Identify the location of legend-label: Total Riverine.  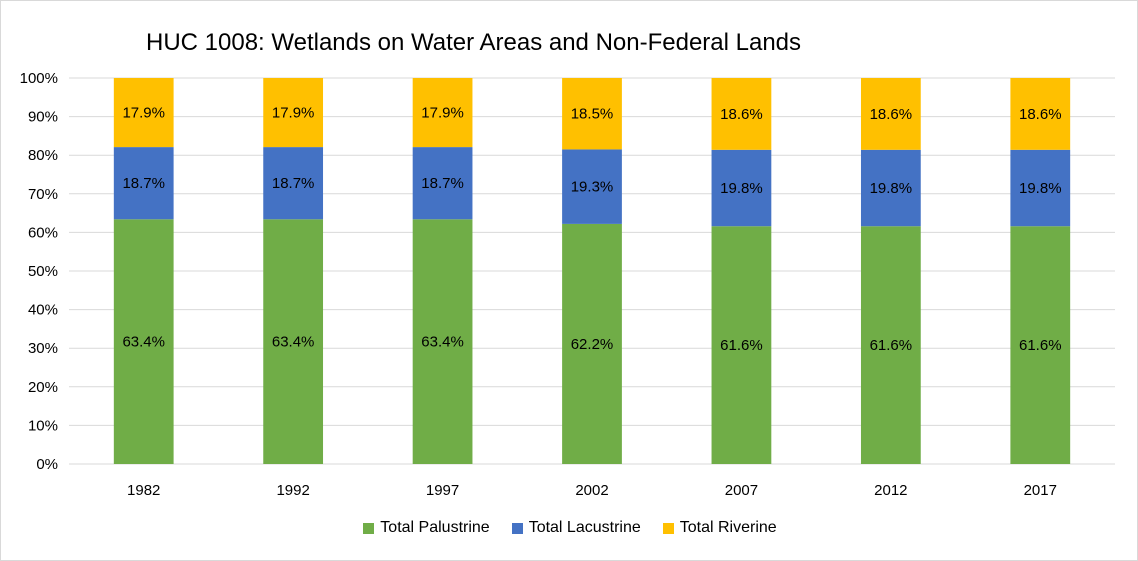
(728, 527).